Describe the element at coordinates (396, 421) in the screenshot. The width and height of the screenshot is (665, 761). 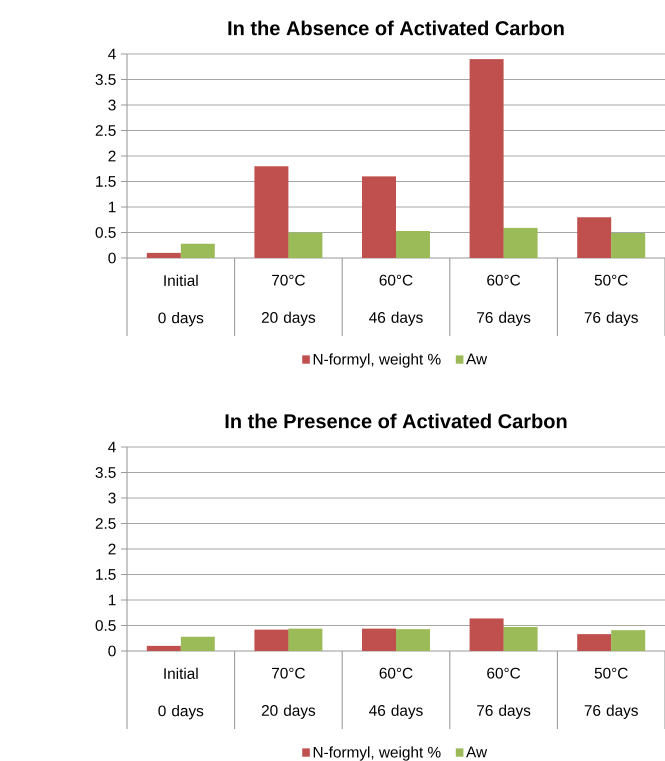
I see `chart-title: In the Presence of Activated Carbon` at that location.